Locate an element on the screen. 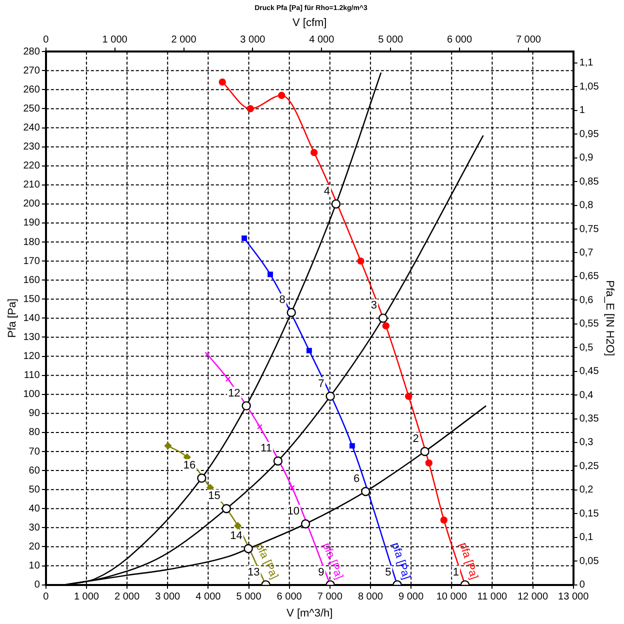 The image size is (624, 624). y2-tick-label: 0,65 is located at coordinates (589, 276).